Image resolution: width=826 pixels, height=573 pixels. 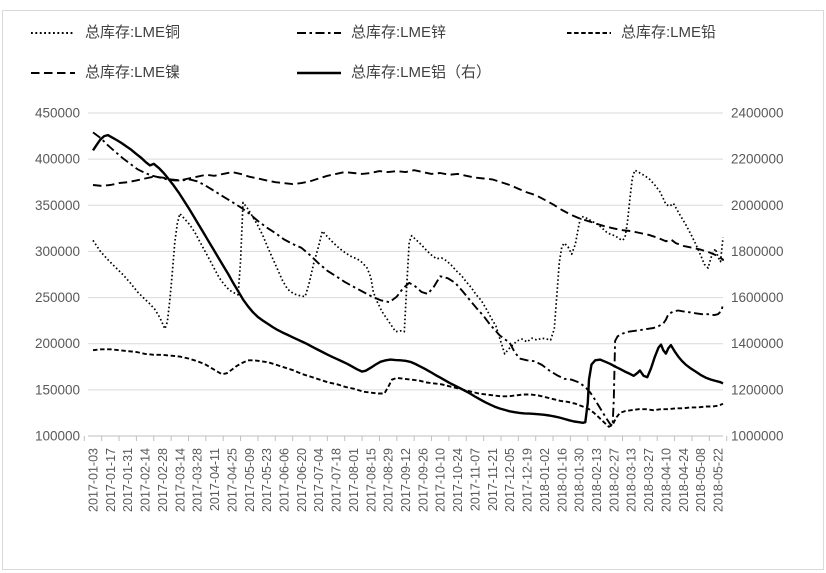 I want to click on aluminum-line-swatch, so click(x=319, y=73).